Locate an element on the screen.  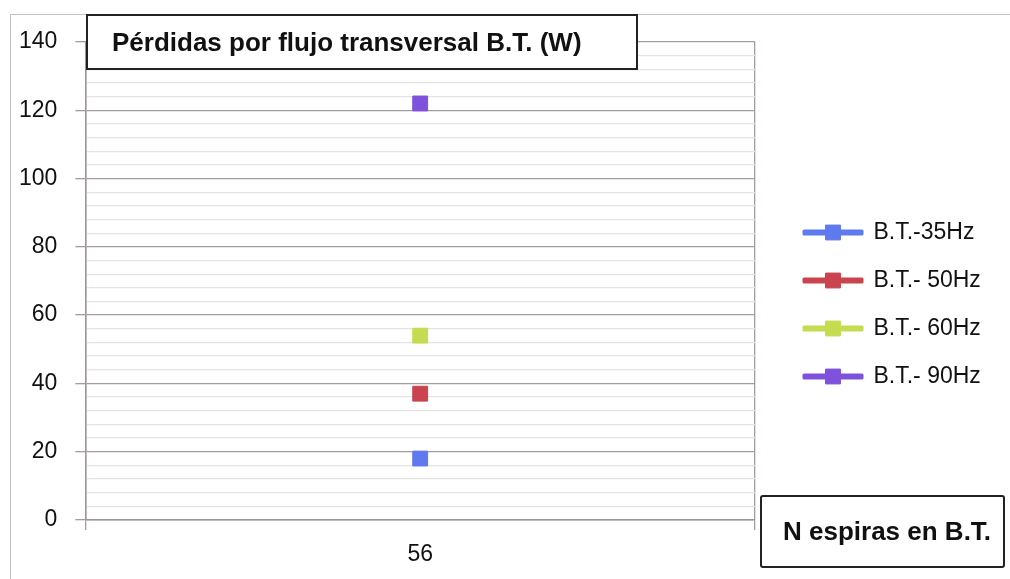
y-tick-label: 140 is located at coordinates (38, 40).